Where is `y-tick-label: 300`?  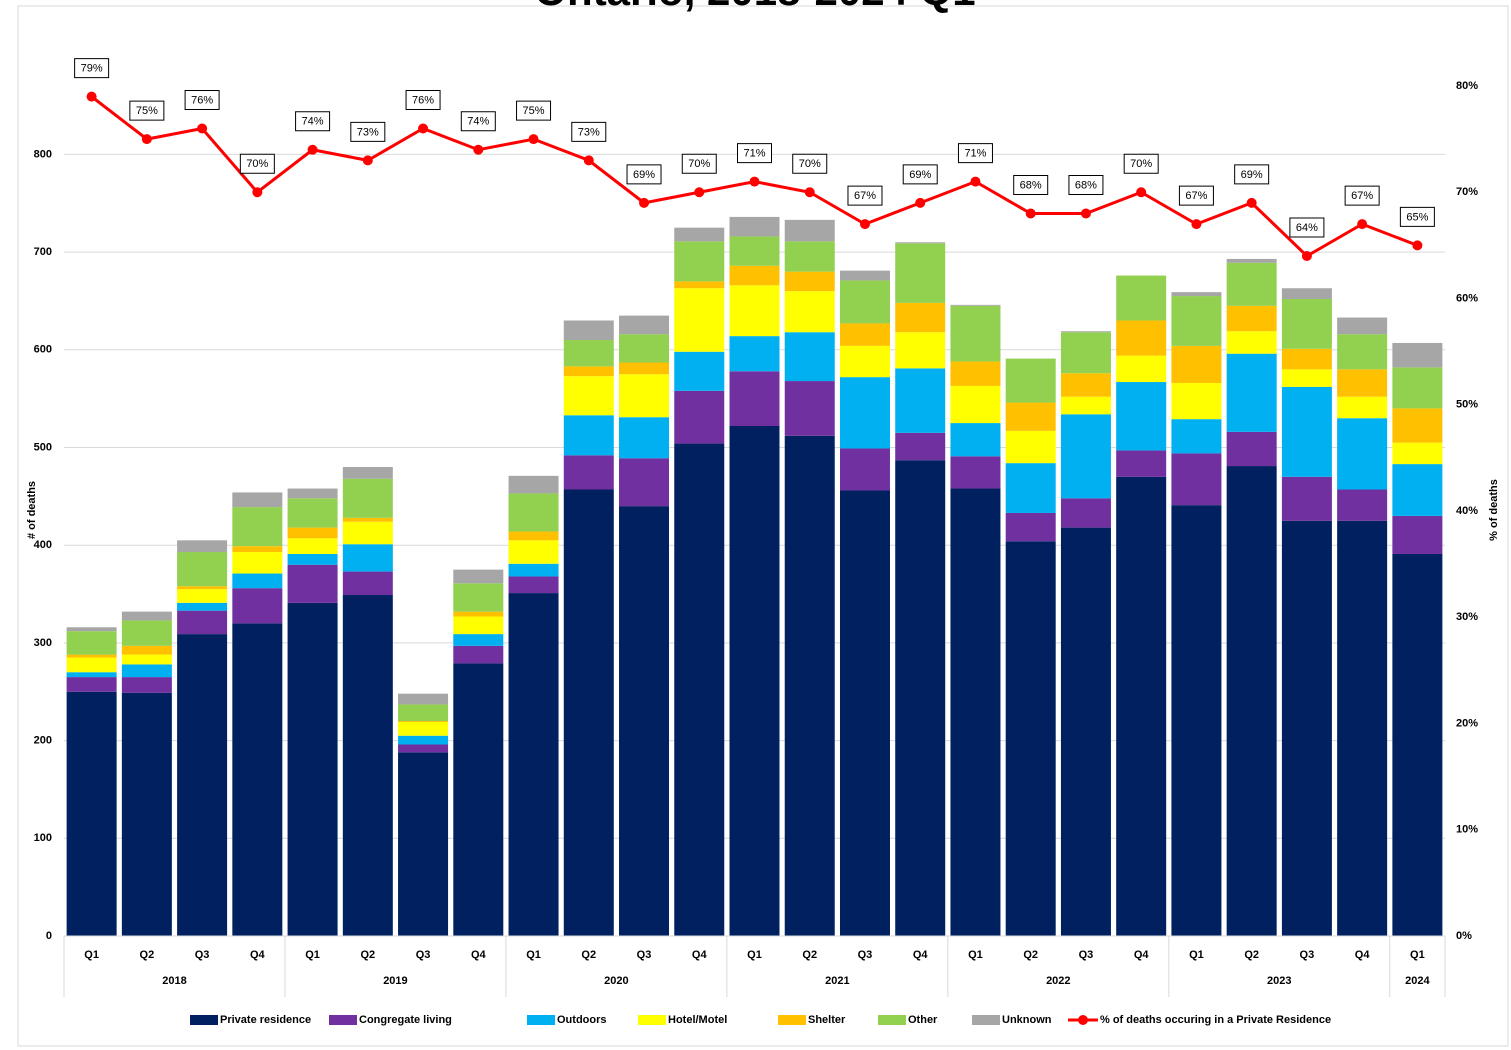
y-tick-label: 300 is located at coordinates (43, 643).